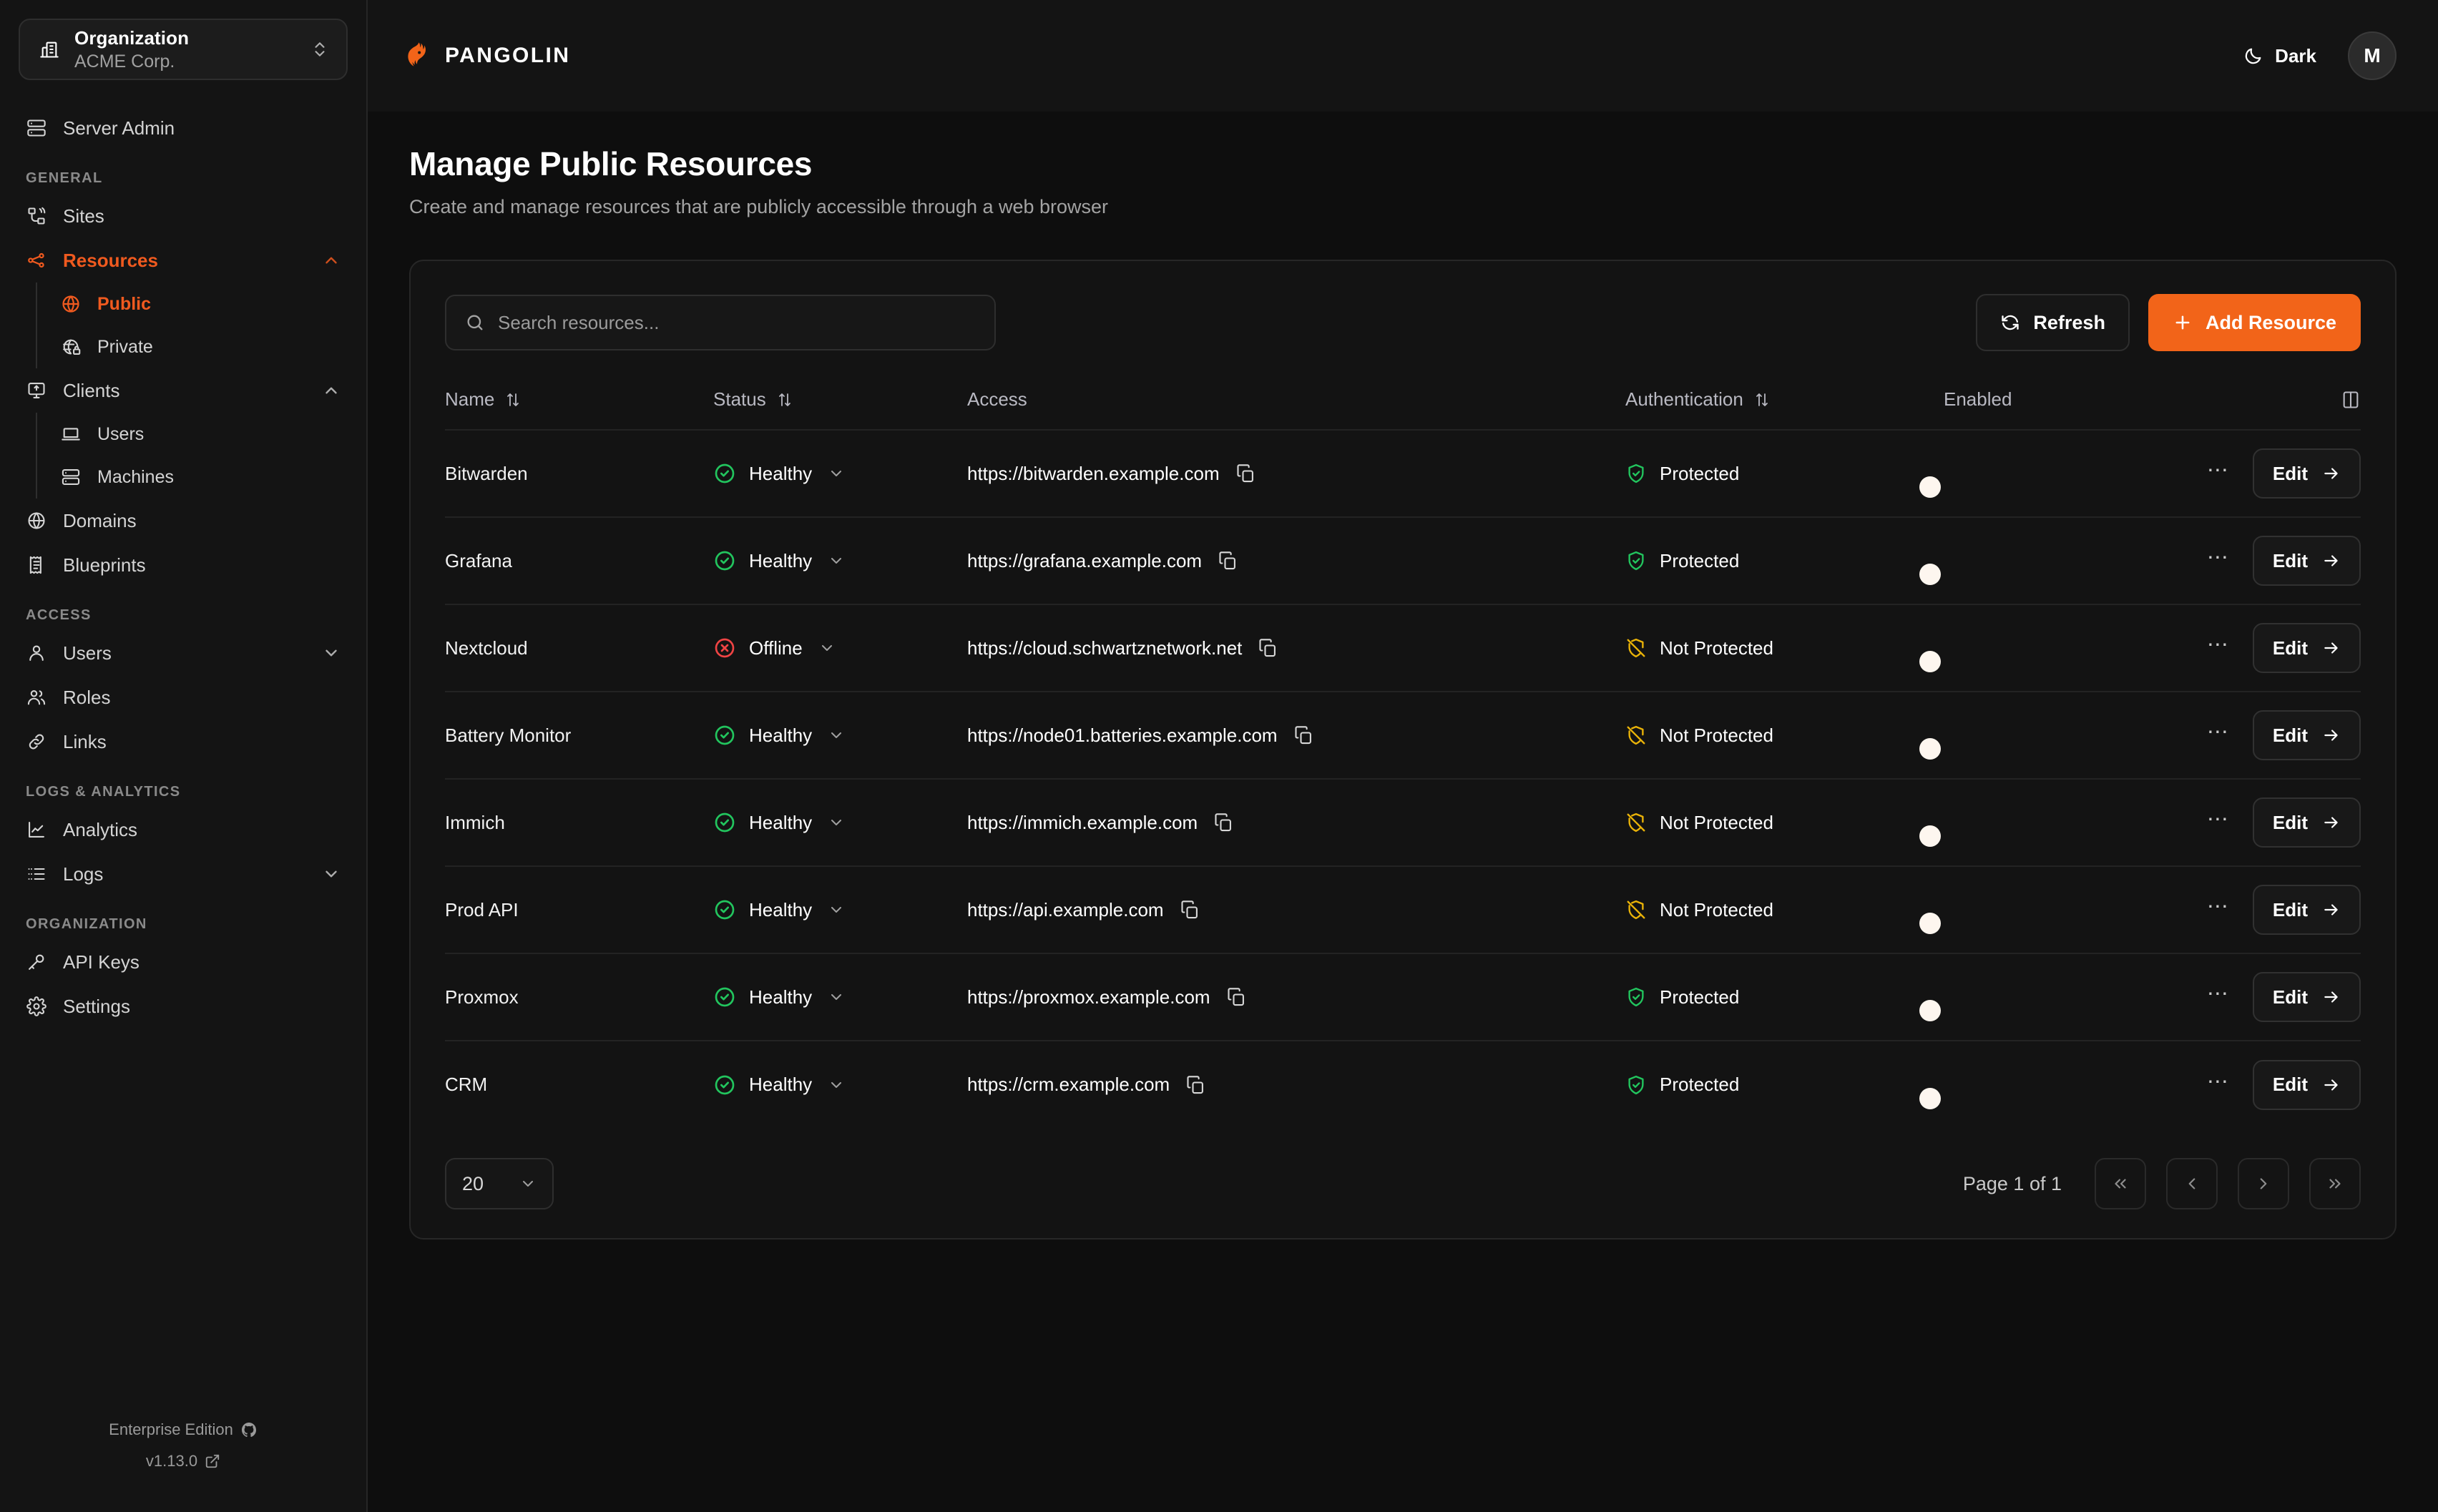 Image resolution: width=2438 pixels, height=1512 pixels. I want to click on external-link-icon, so click(212, 1461).